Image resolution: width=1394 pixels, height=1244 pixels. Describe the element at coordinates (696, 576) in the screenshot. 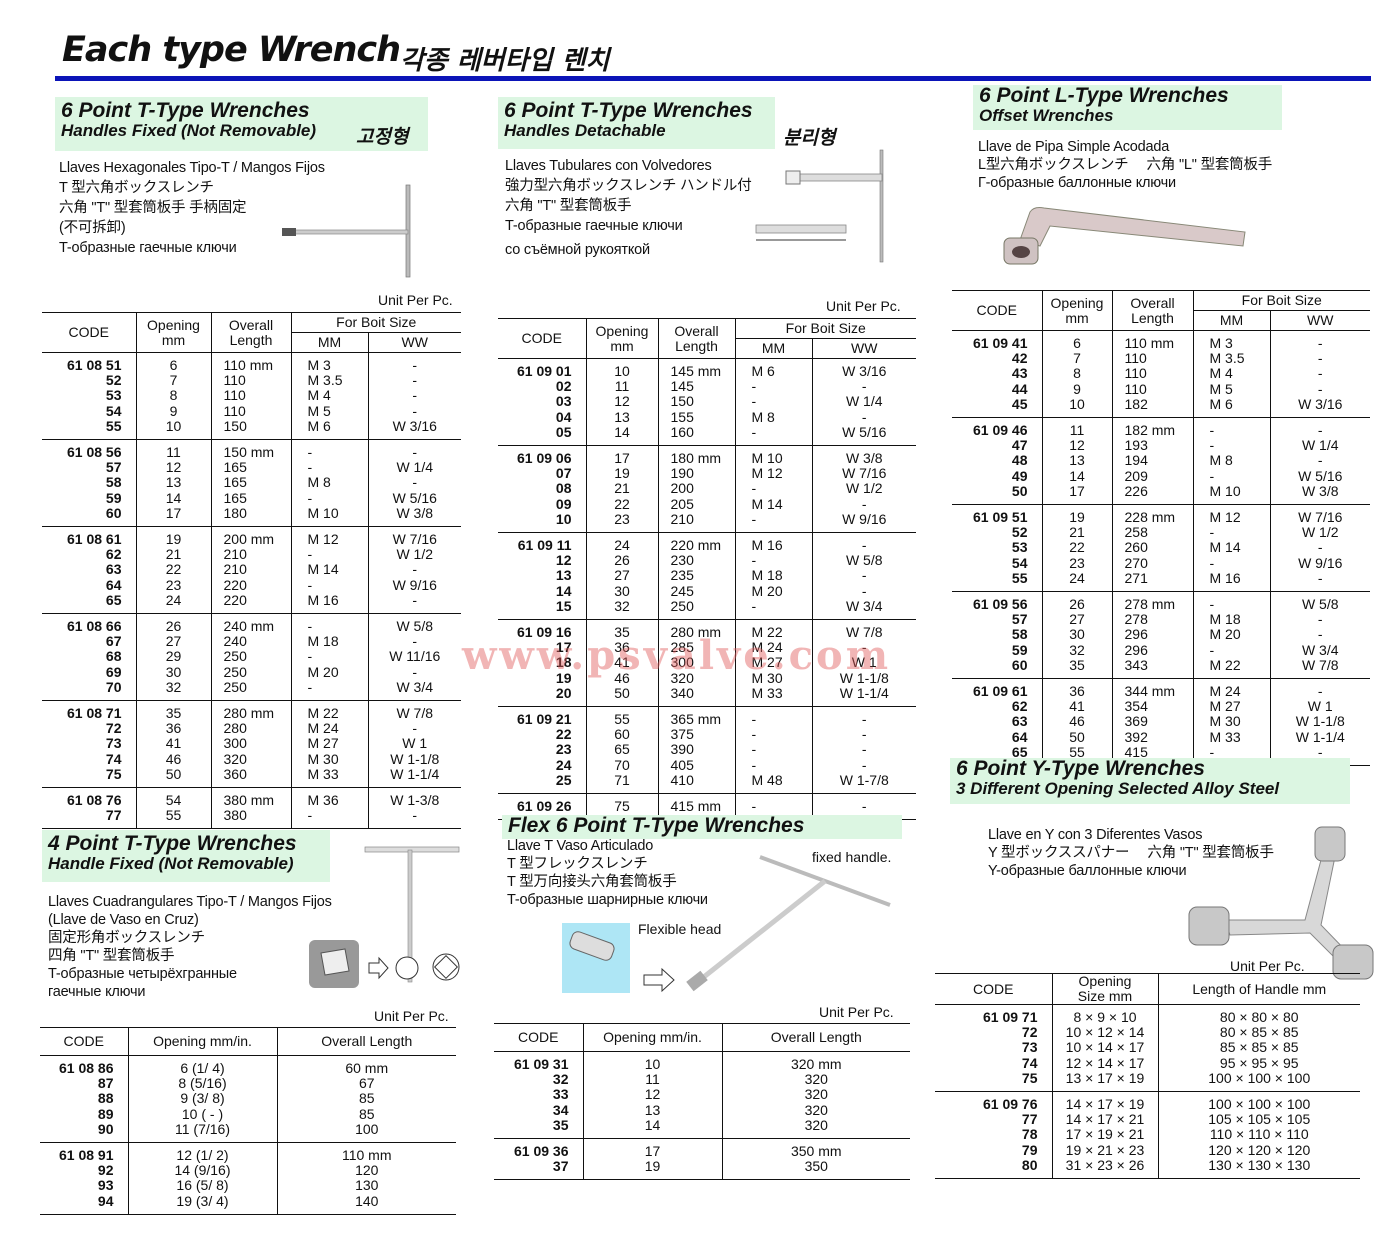

I see `table-cell: 235` at that location.